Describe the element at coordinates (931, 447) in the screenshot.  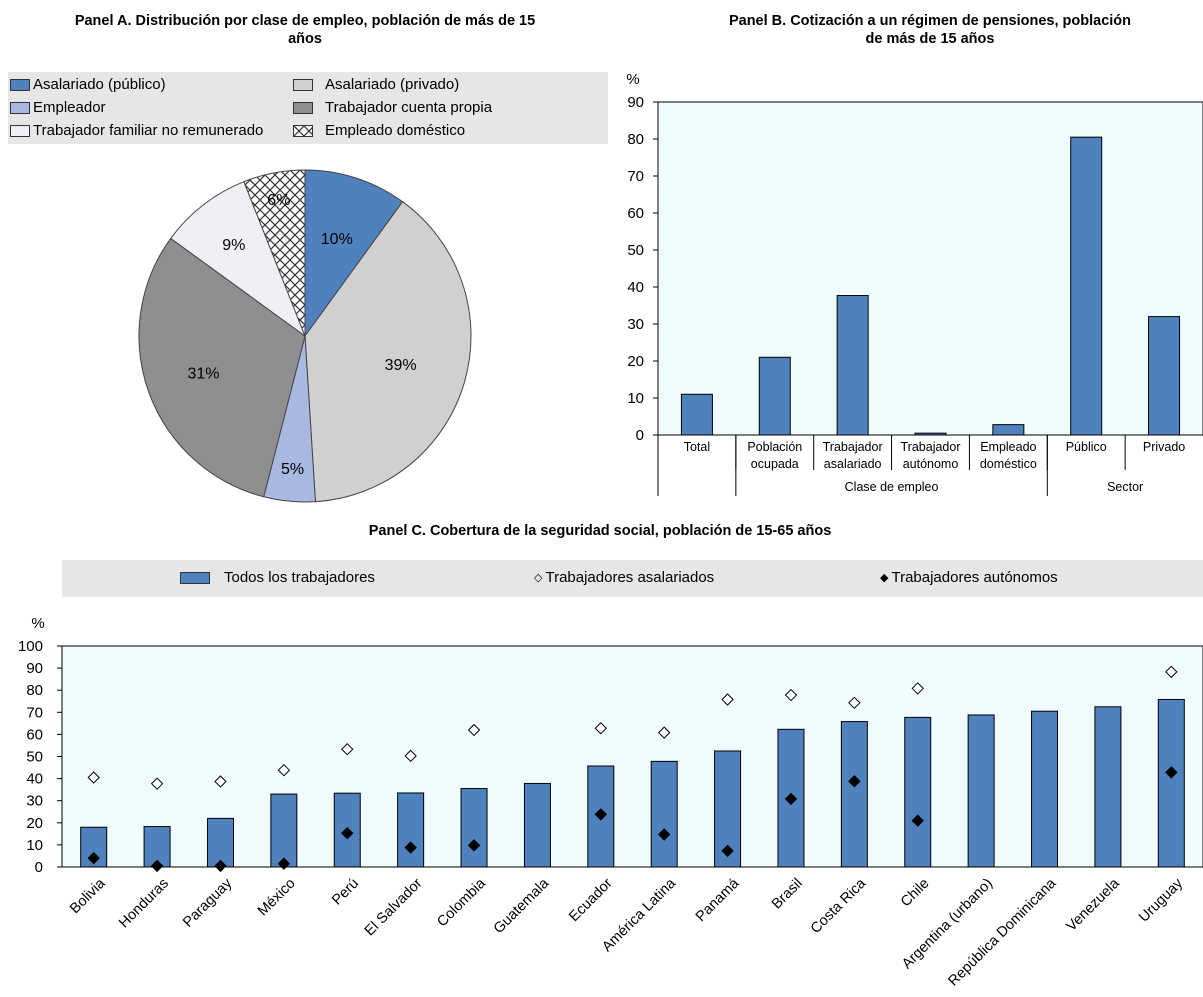
I see `x-tick-label: Trabajador` at that location.